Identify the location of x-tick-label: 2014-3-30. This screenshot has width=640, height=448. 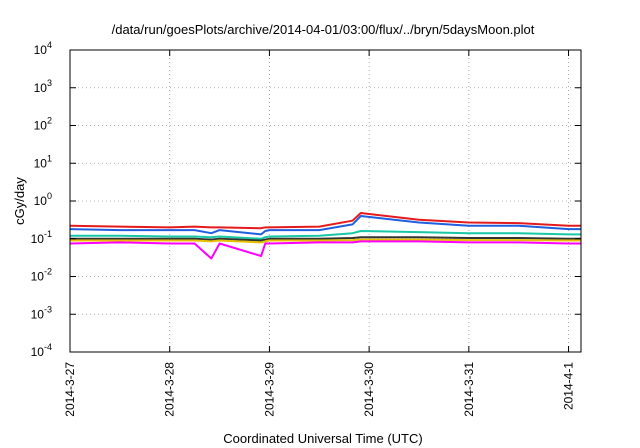
(369, 389).